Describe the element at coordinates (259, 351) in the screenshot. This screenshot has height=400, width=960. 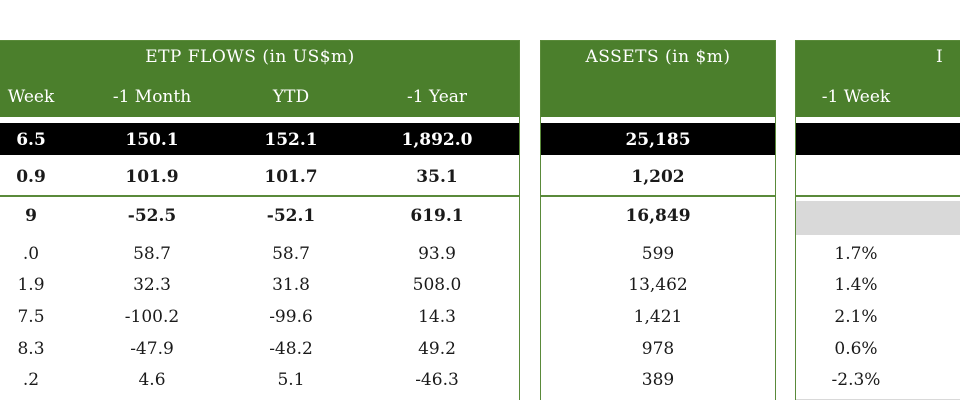
I see `table-row: 8.3 -47.9 -48.2 49.2` at that location.